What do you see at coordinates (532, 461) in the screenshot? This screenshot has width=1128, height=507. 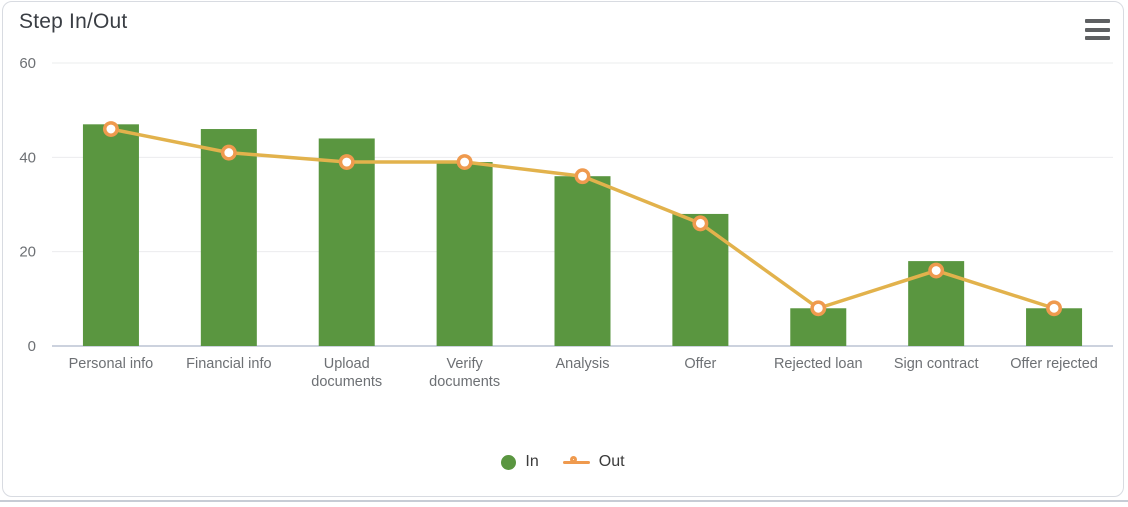 I see `legend-label-in: In` at bounding box center [532, 461].